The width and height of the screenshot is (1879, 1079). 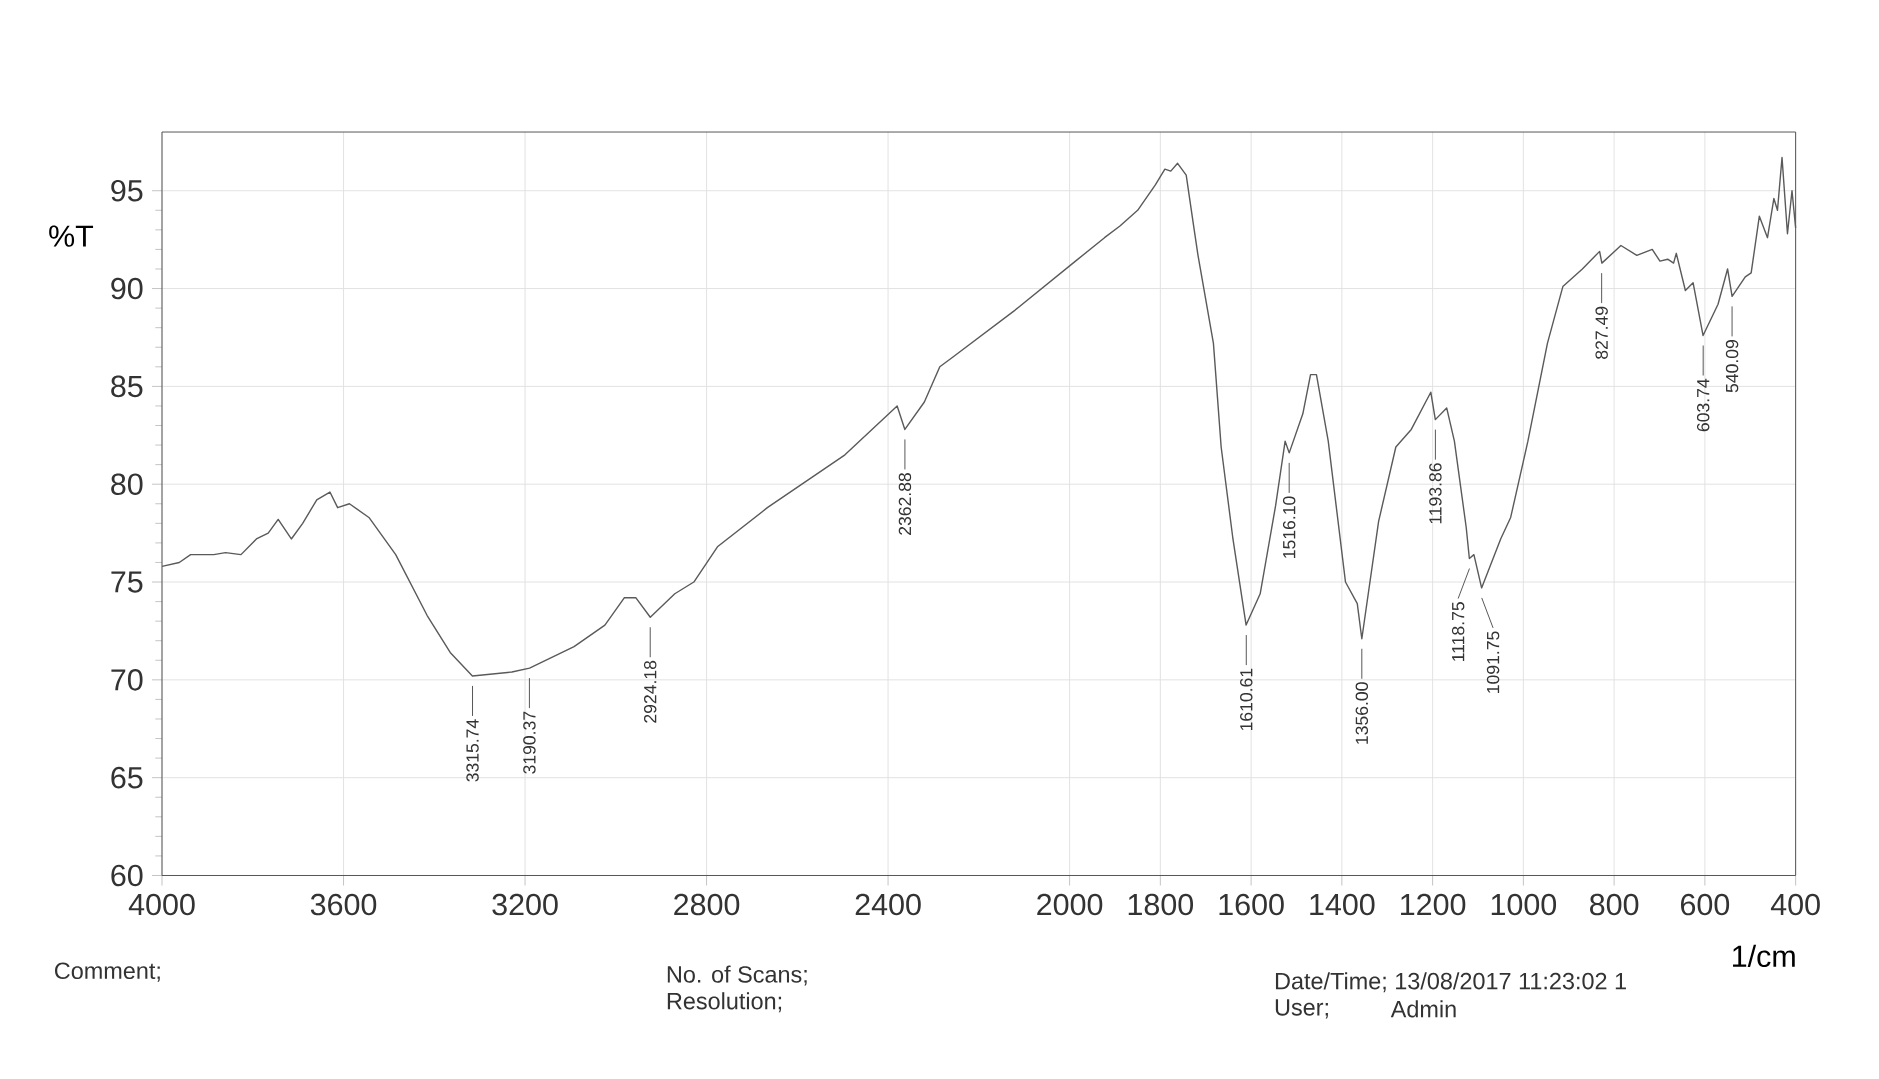 I want to click on annotation: 603.74, so click(x=1703, y=405).